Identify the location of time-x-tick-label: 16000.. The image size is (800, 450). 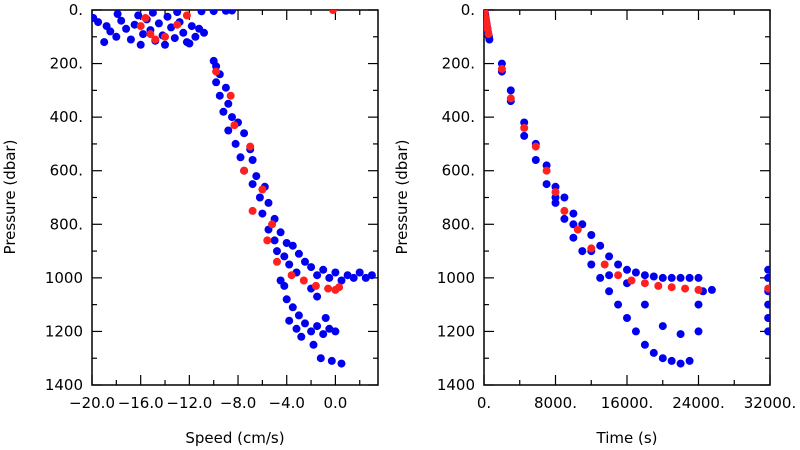
(627, 403).